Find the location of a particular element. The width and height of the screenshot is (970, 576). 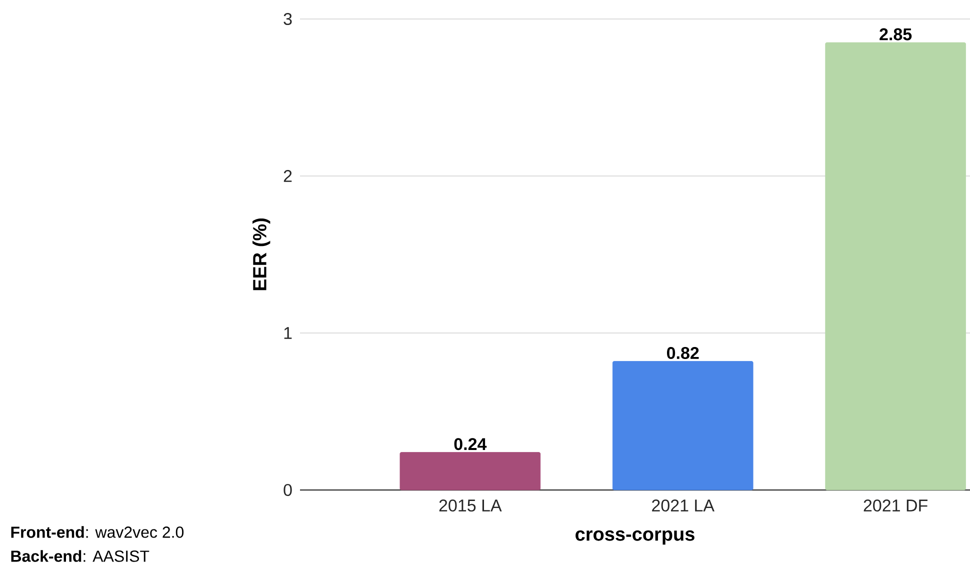

x-tick-label: 2021 DF is located at coordinates (896, 506).